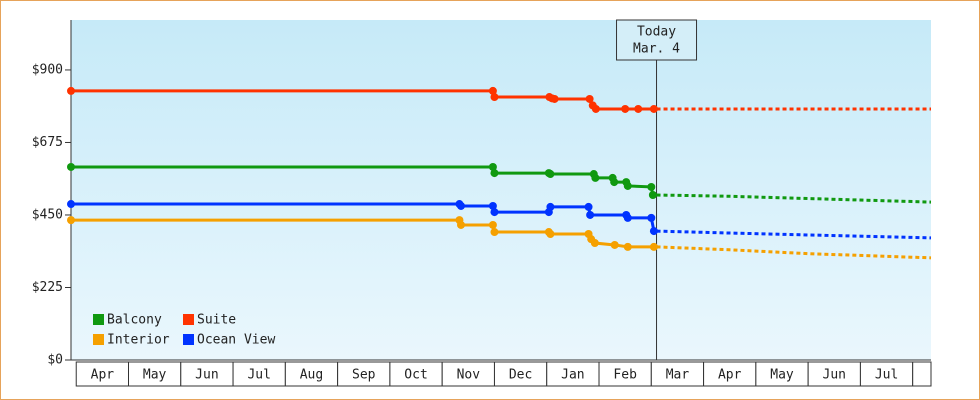 The width and height of the screenshot is (980, 400). I want to click on y-tick-label: $225, so click(47, 287).